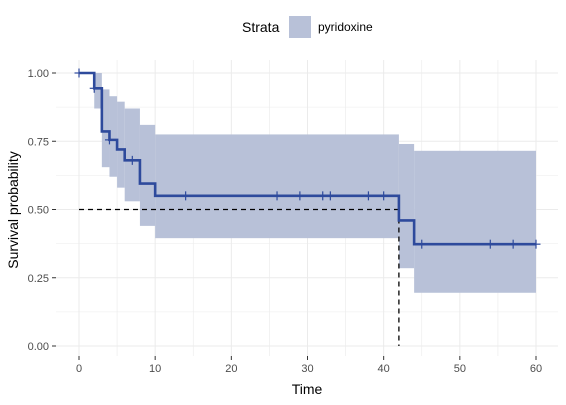 This screenshot has width=566, height=405. Describe the element at coordinates (79, 369) in the screenshot. I see `x-tick-label: 0` at that location.